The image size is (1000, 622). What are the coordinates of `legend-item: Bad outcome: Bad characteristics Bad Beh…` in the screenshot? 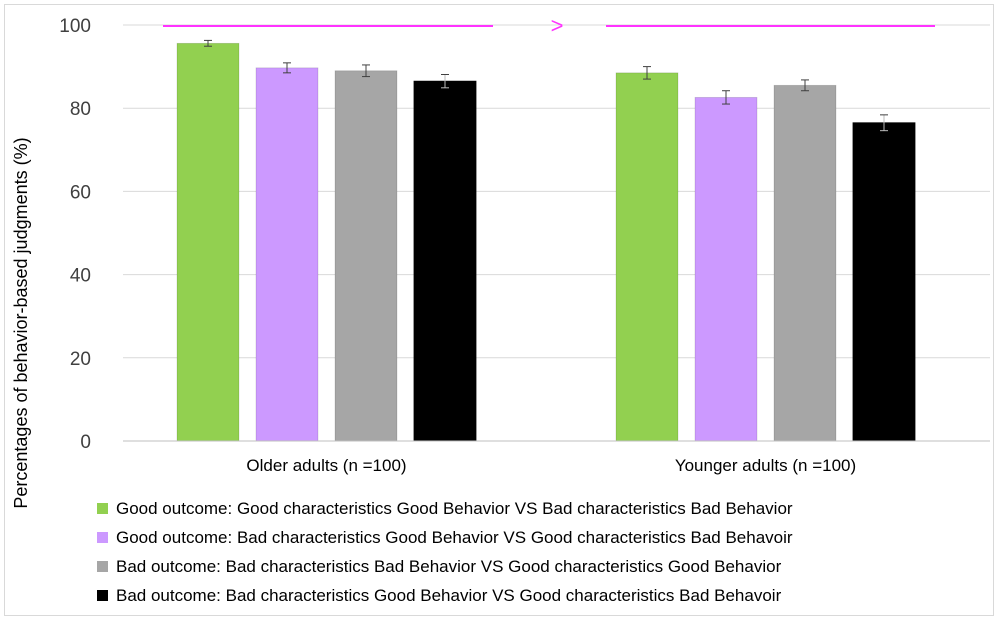 It's located at (445, 566).